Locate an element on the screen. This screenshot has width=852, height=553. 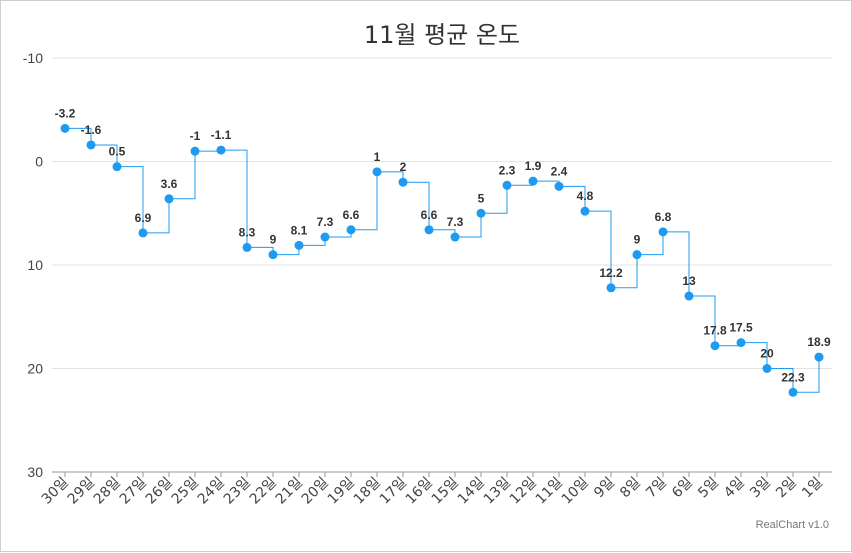
x-tick-label: 1일 is located at coordinates (812, 488).